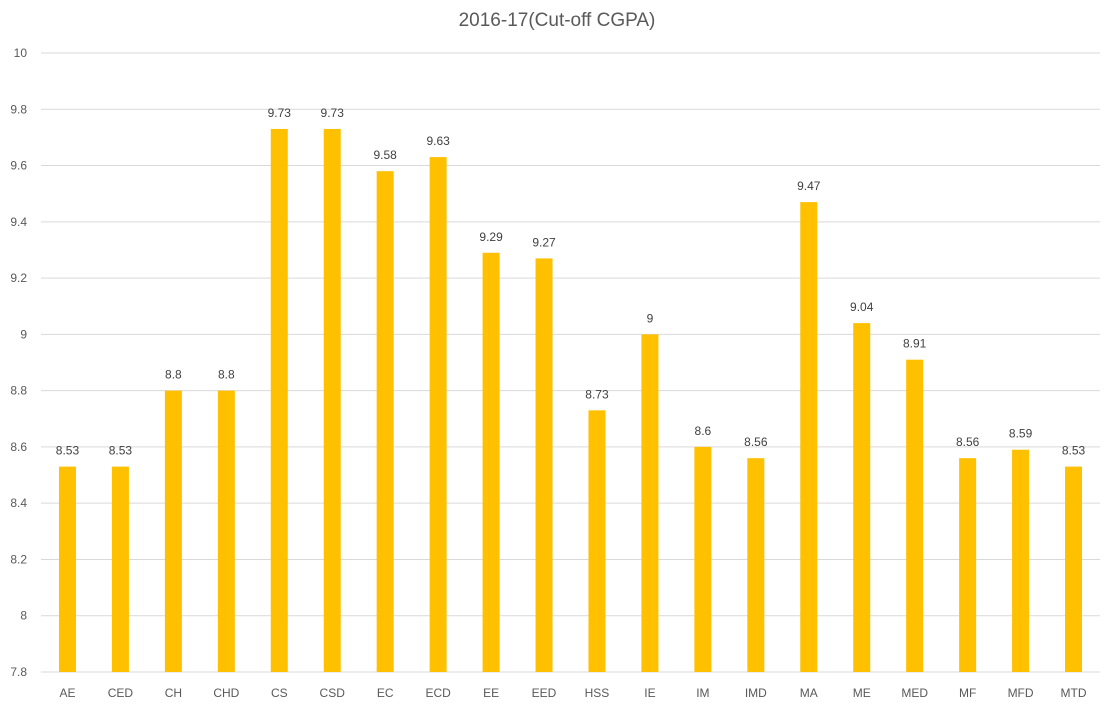 The image size is (1107, 703). What do you see at coordinates (809, 437) in the screenshot?
I see `bar-ma` at bounding box center [809, 437].